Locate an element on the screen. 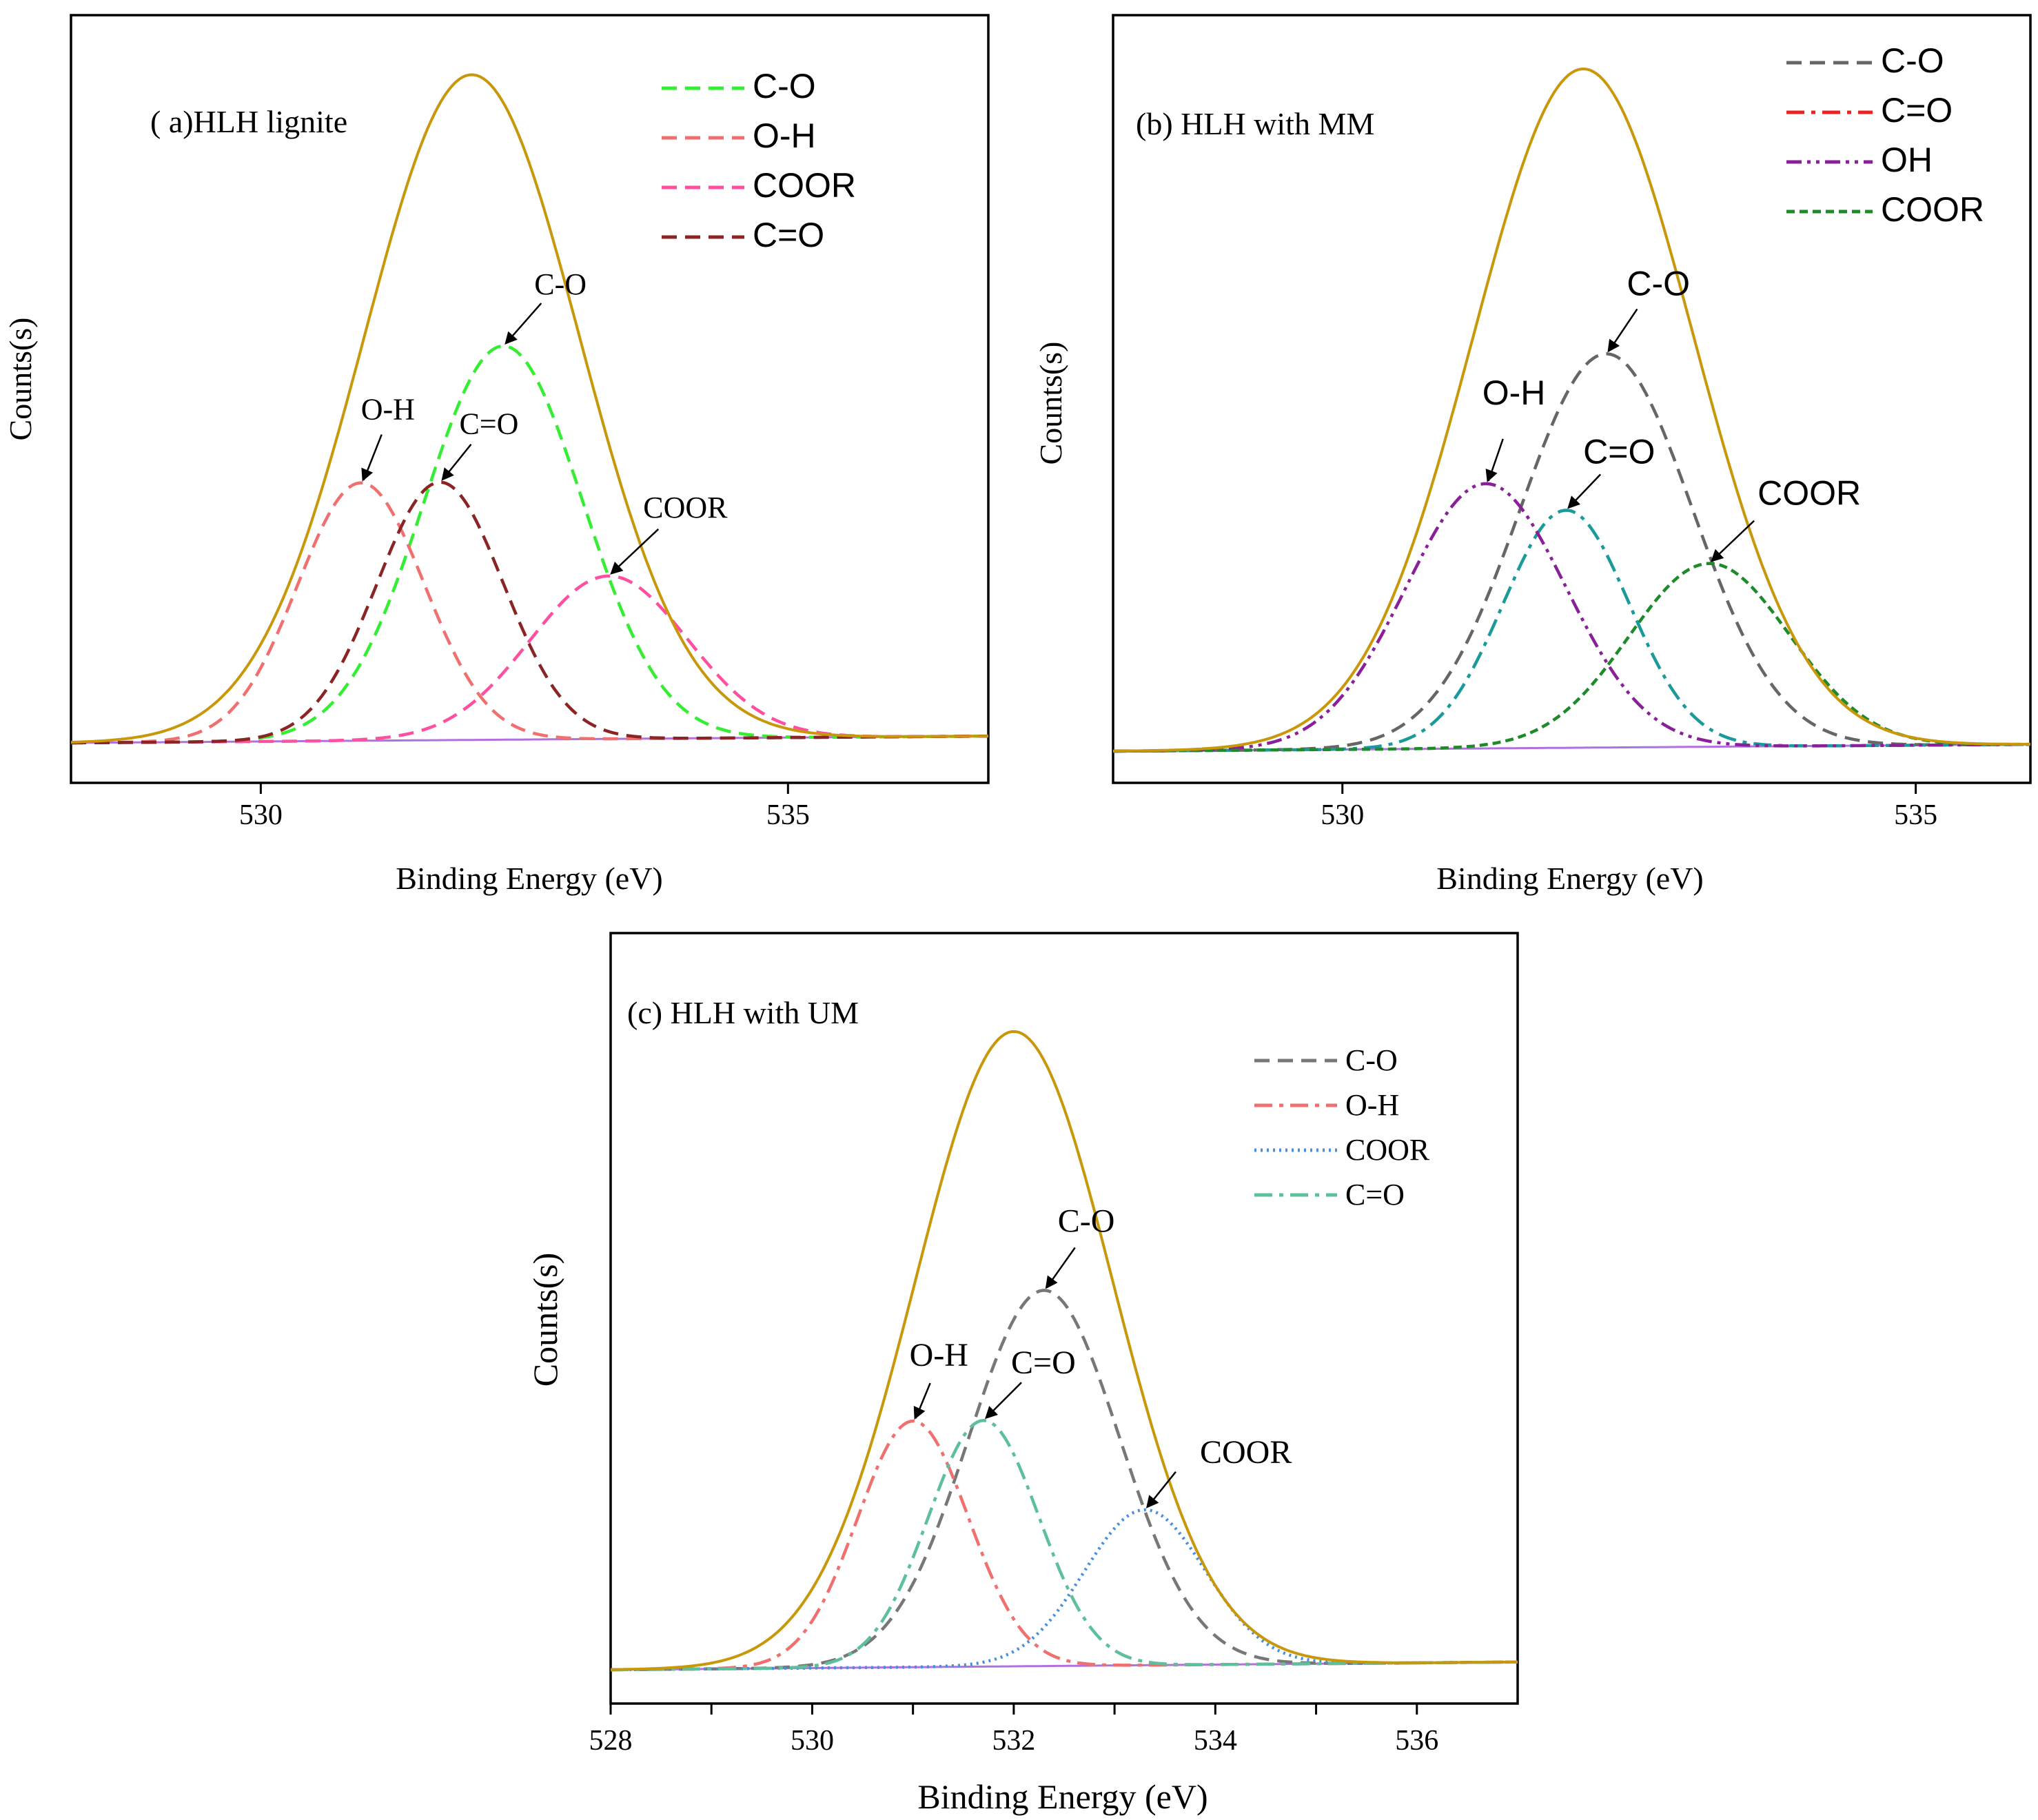 The height and width of the screenshot is (1820, 2038). x-tick-label: 534 is located at coordinates (1215, 1741).